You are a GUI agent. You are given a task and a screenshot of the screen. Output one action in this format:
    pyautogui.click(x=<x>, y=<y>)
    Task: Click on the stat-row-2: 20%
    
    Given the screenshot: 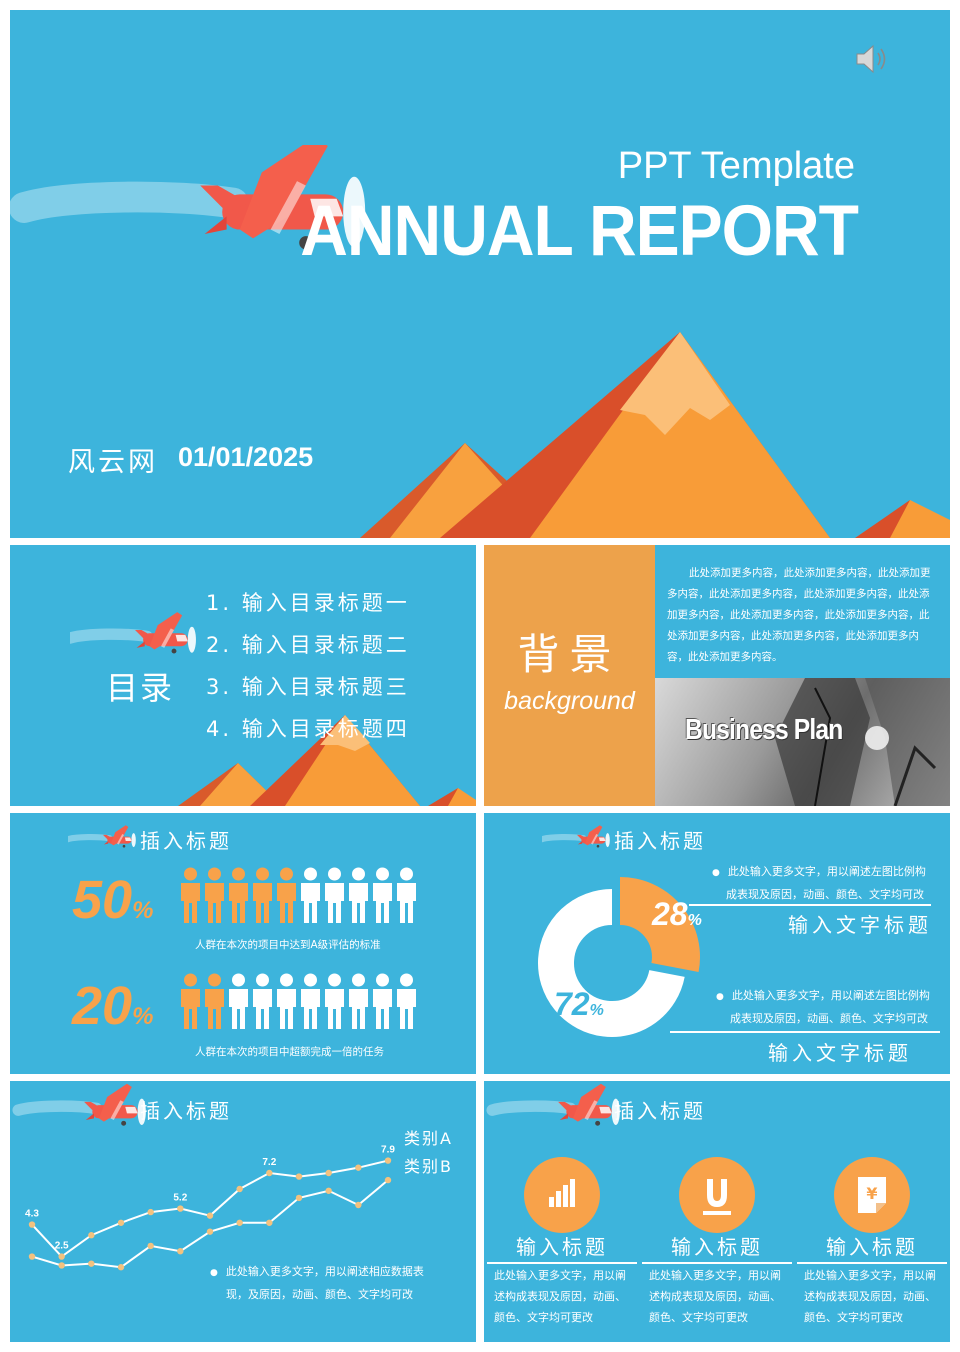 What is the action you would take?
    pyautogui.click(x=112, y=1006)
    